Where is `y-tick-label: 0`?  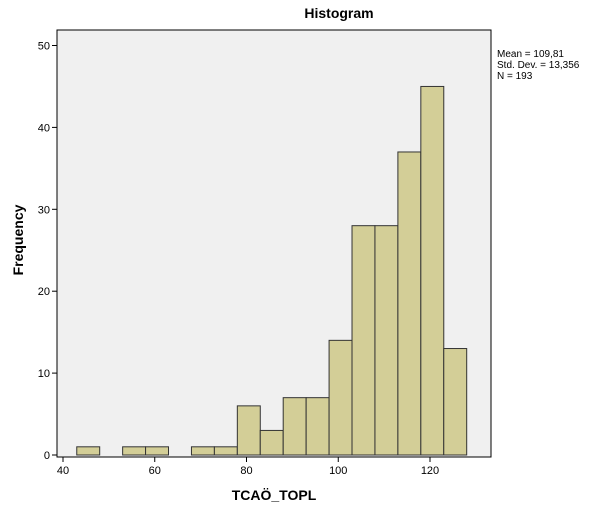 y-tick-label: 0 is located at coordinates (47, 456).